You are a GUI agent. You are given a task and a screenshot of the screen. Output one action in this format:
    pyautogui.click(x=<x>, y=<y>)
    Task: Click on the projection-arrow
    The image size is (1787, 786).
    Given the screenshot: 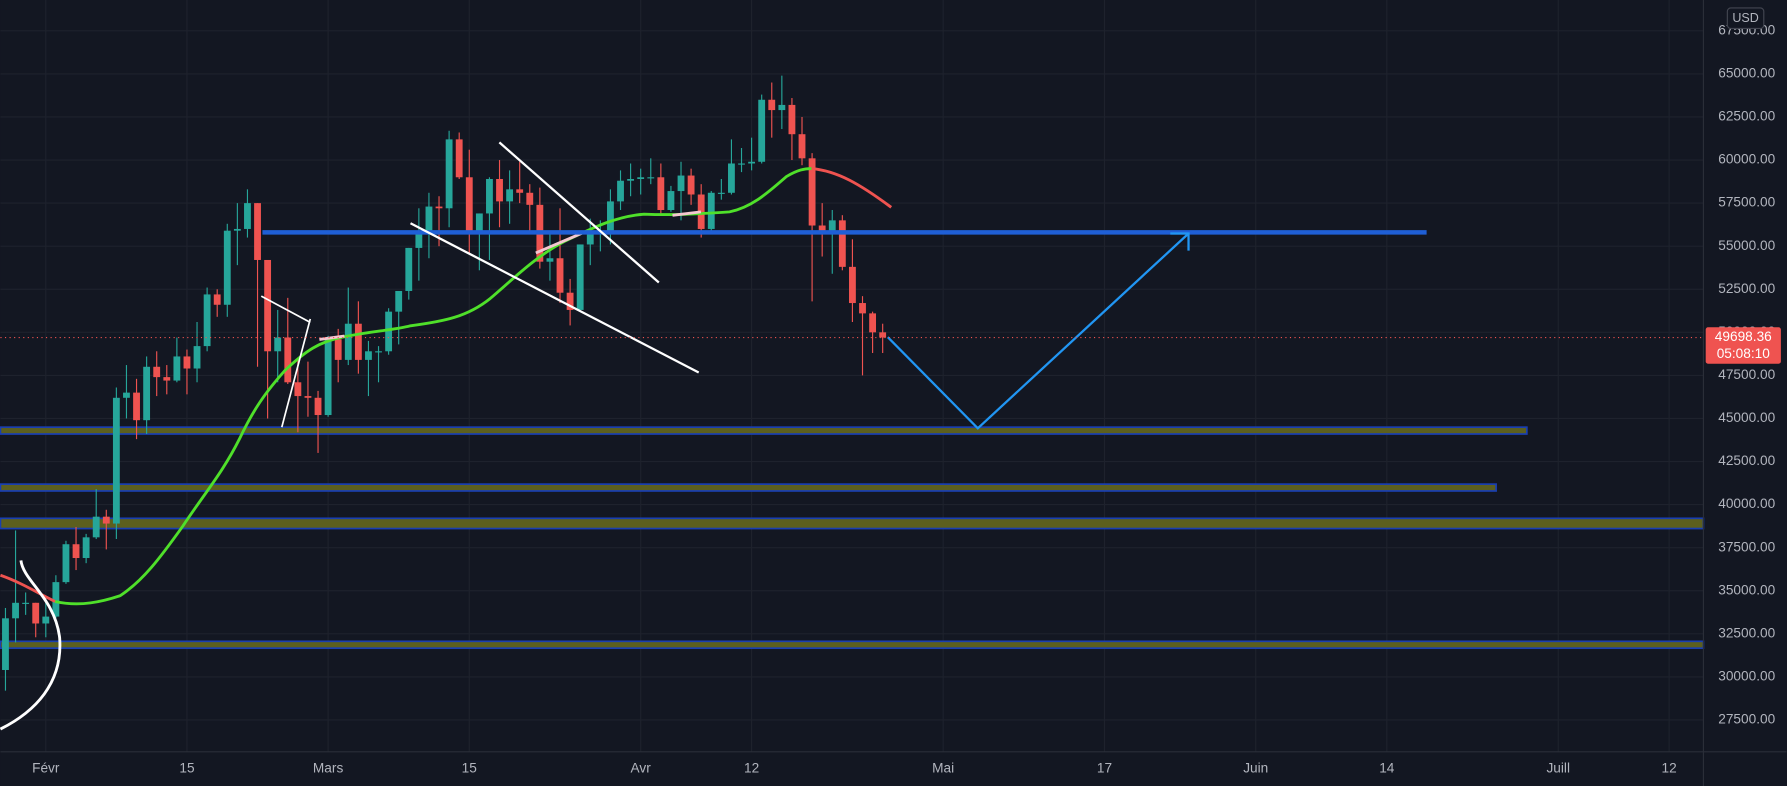 What is the action you would take?
    pyautogui.click(x=1038, y=331)
    